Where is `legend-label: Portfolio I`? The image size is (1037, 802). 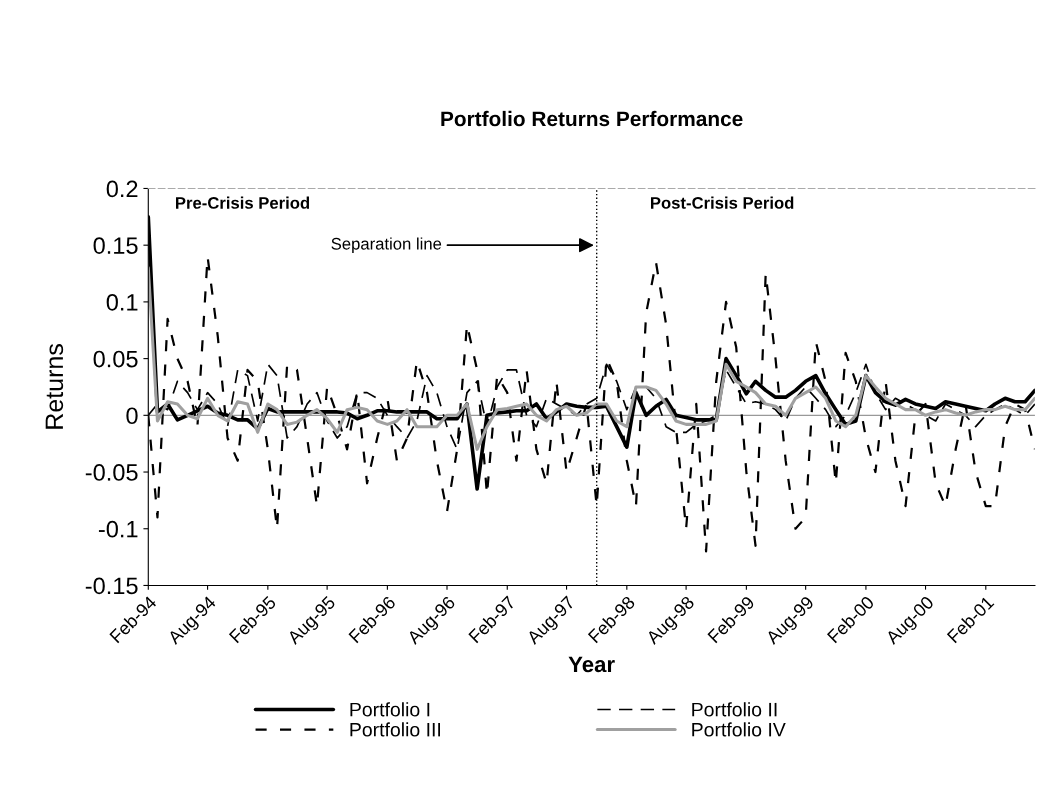 legend-label: Portfolio I is located at coordinates (390, 709).